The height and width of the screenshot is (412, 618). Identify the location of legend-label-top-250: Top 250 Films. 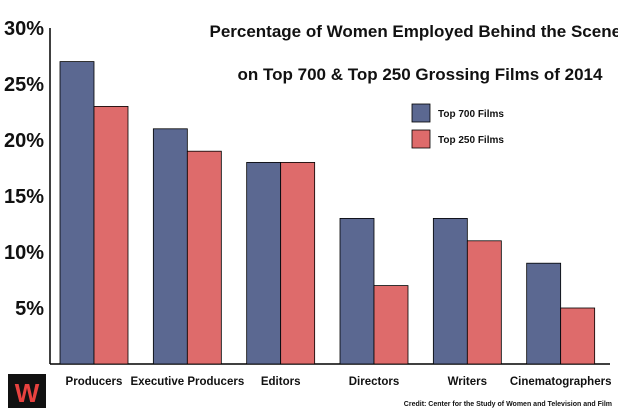
(471, 140).